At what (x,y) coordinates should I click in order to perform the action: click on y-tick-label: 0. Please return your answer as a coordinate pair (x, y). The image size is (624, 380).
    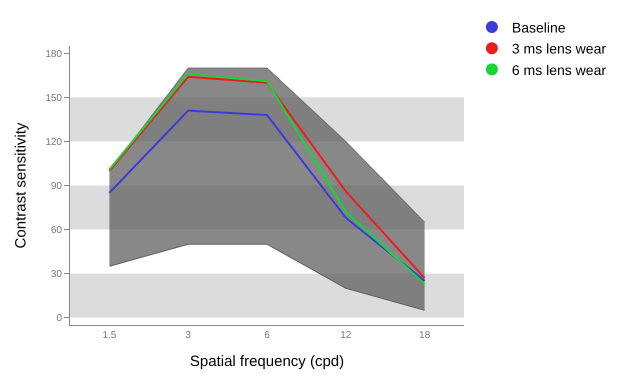
    Looking at the image, I should click on (59, 318).